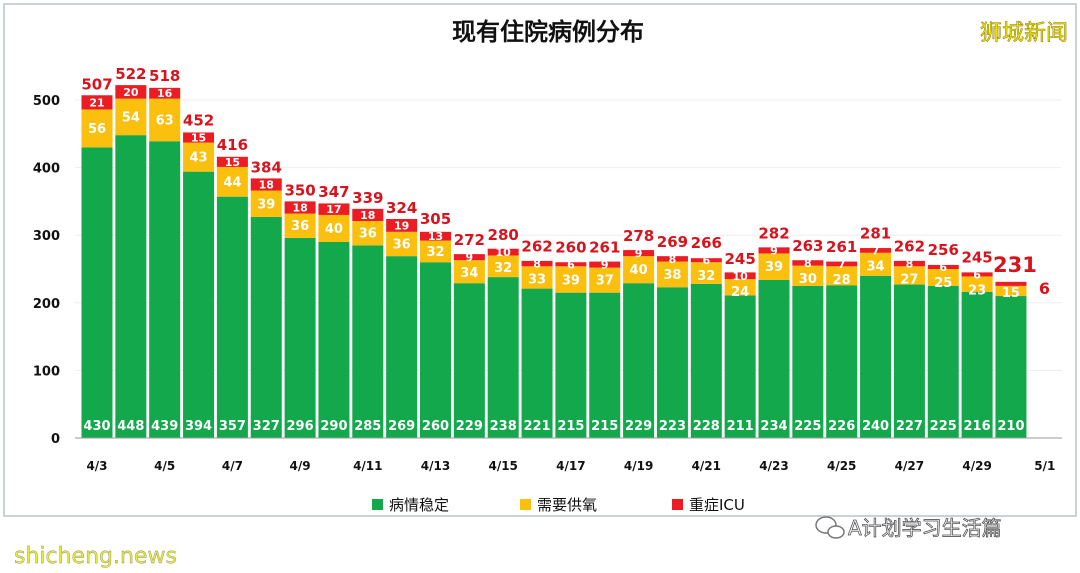  I want to click on data-label: 430, so click(96, 426).